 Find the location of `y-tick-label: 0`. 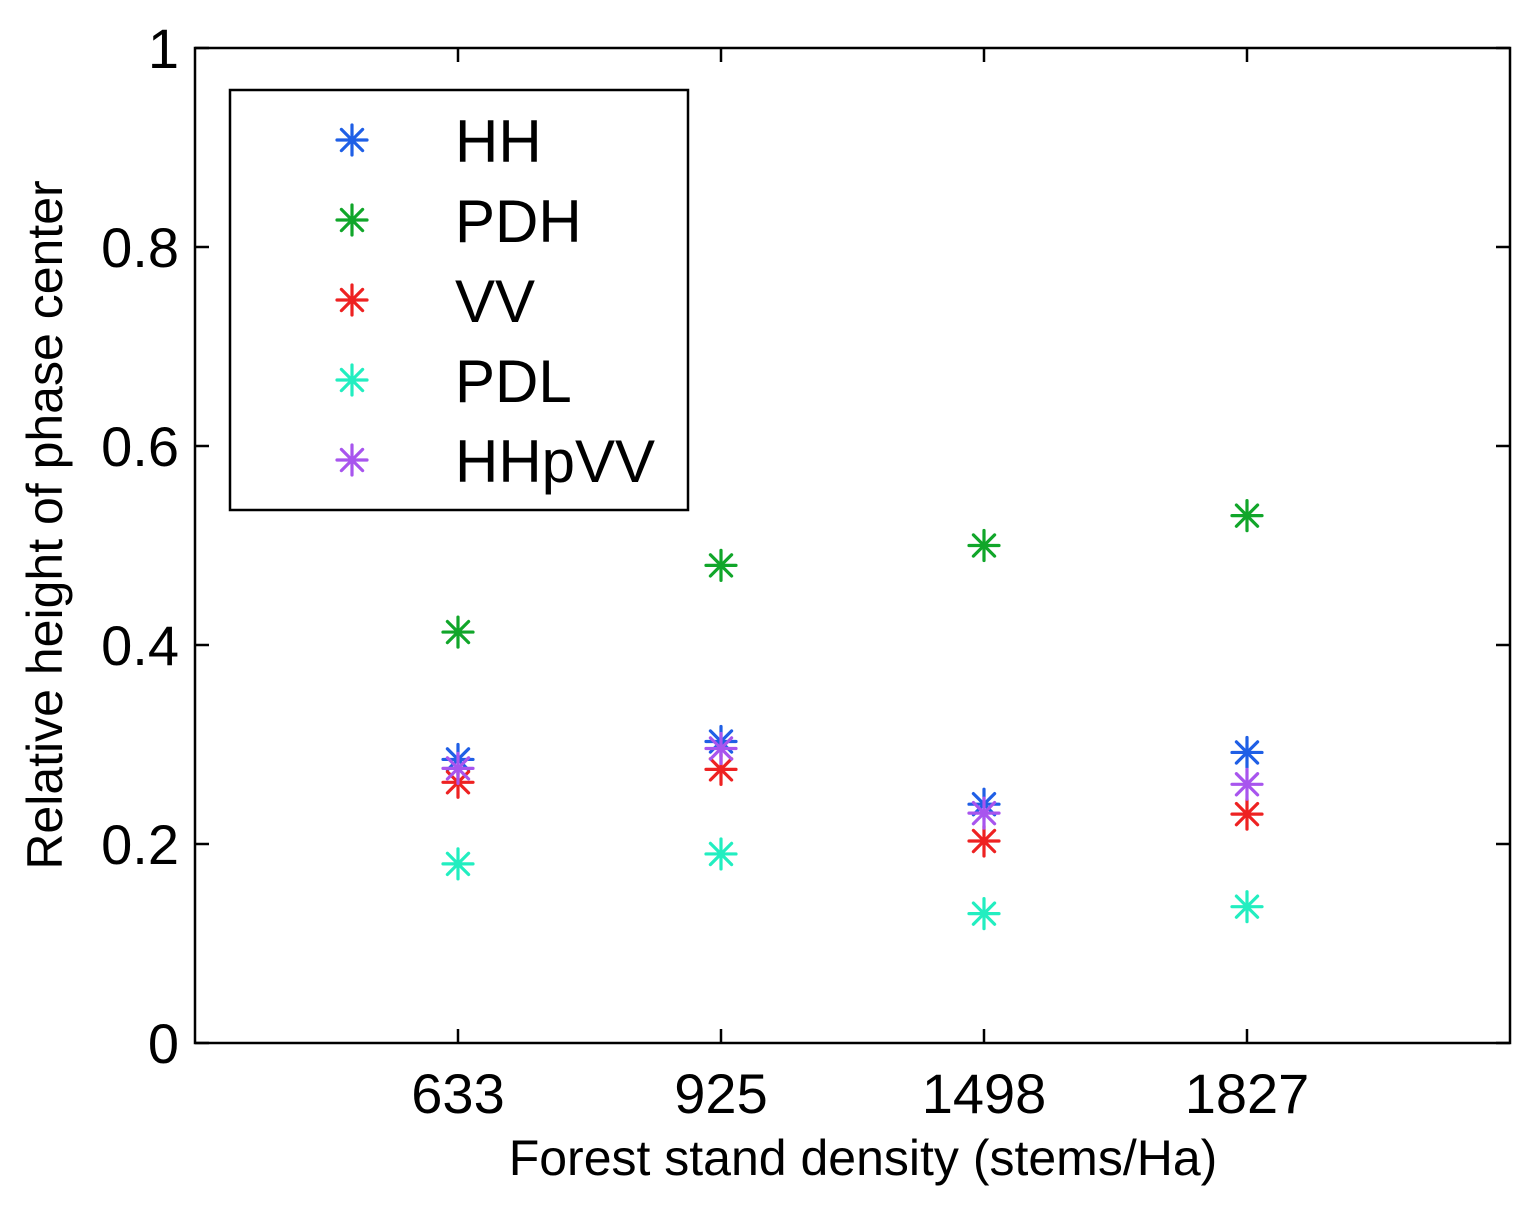

y-tick-label: 0 is located at coordinates (163, 1043).